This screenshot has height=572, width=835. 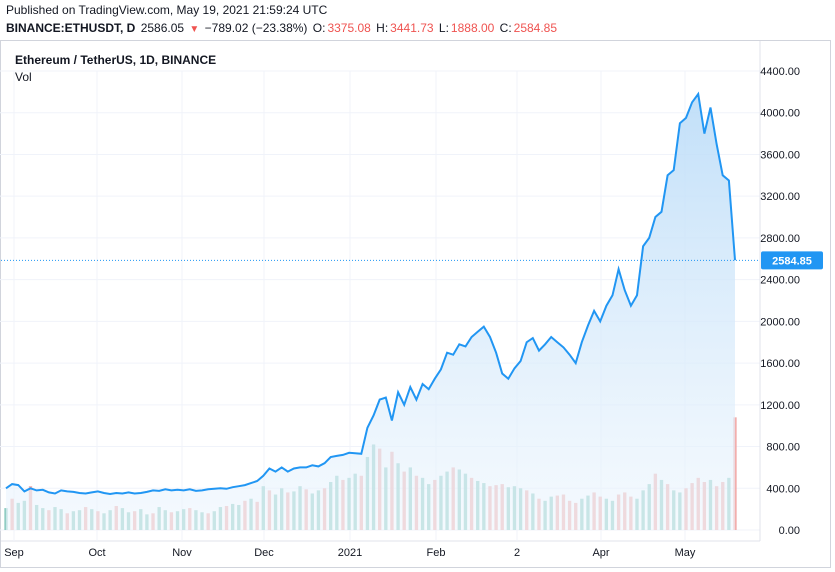 What do you see at coordinates (349, 28) in the screenshot?
I see `open-value: 3375.08` at bounding box center [349, 28].